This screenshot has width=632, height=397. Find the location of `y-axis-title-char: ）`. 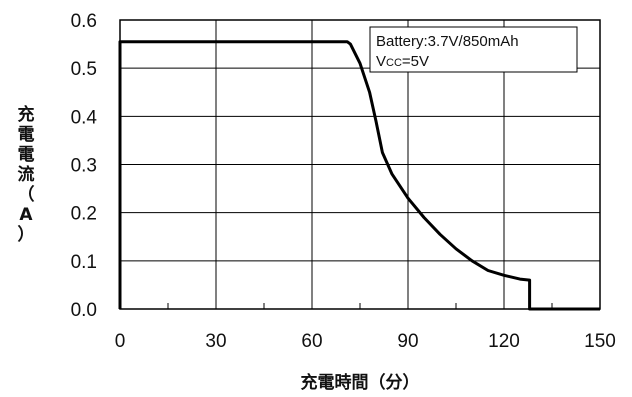

y-axis-title-char: ） is located at coordinates (26, 234).